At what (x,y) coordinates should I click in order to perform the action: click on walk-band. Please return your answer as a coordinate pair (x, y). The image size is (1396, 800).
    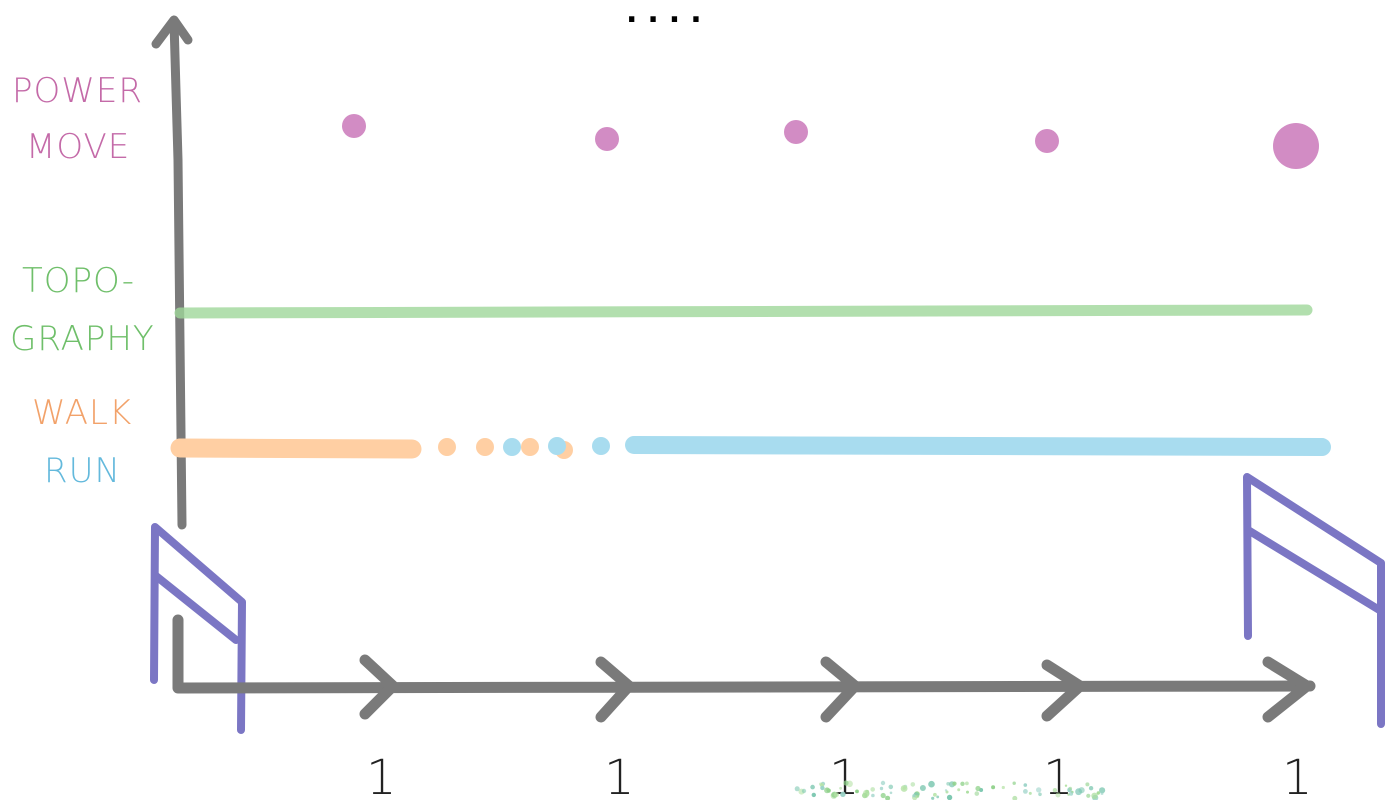
    Looking at the image, I should click on (296, 448).